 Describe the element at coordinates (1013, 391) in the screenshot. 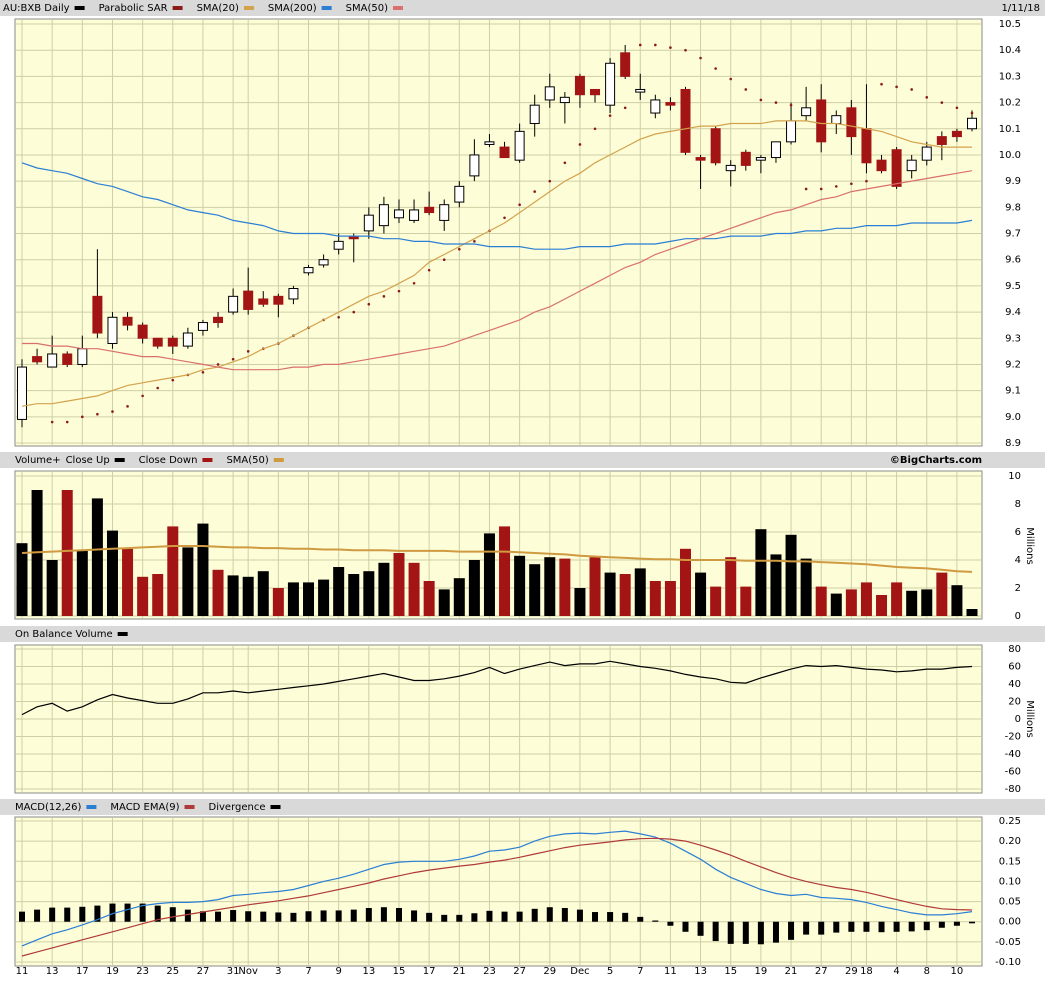

I see `y-tick-label: 9.1` at that location.